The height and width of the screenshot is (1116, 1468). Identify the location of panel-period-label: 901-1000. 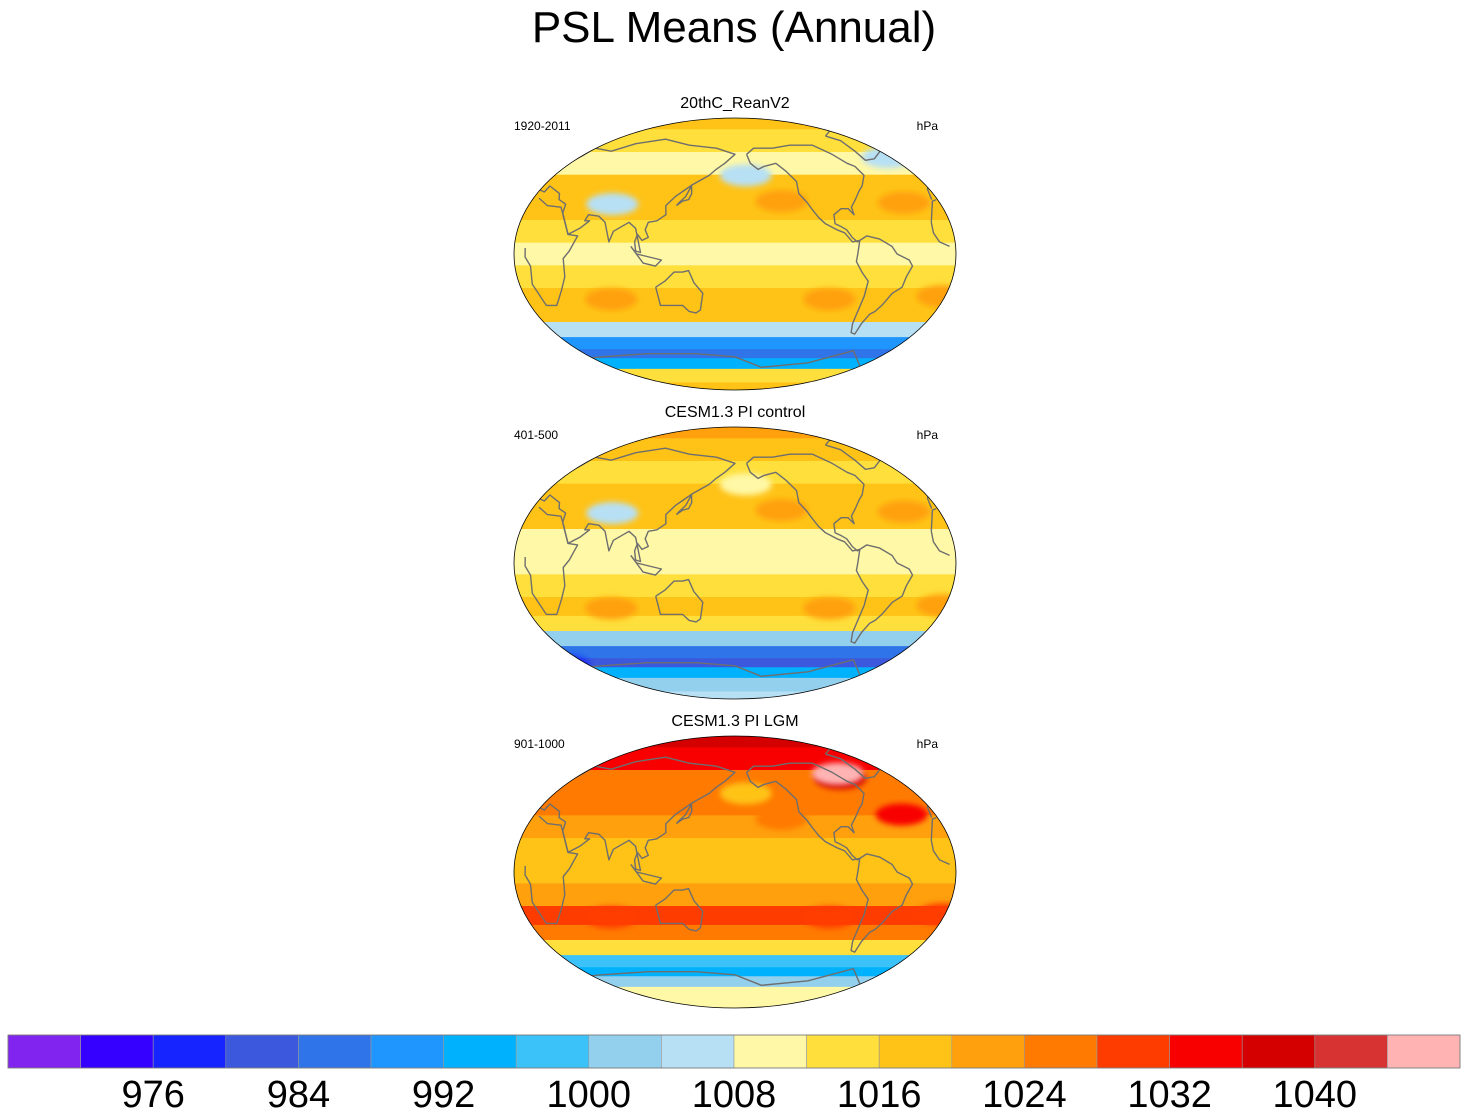
(539, 744).